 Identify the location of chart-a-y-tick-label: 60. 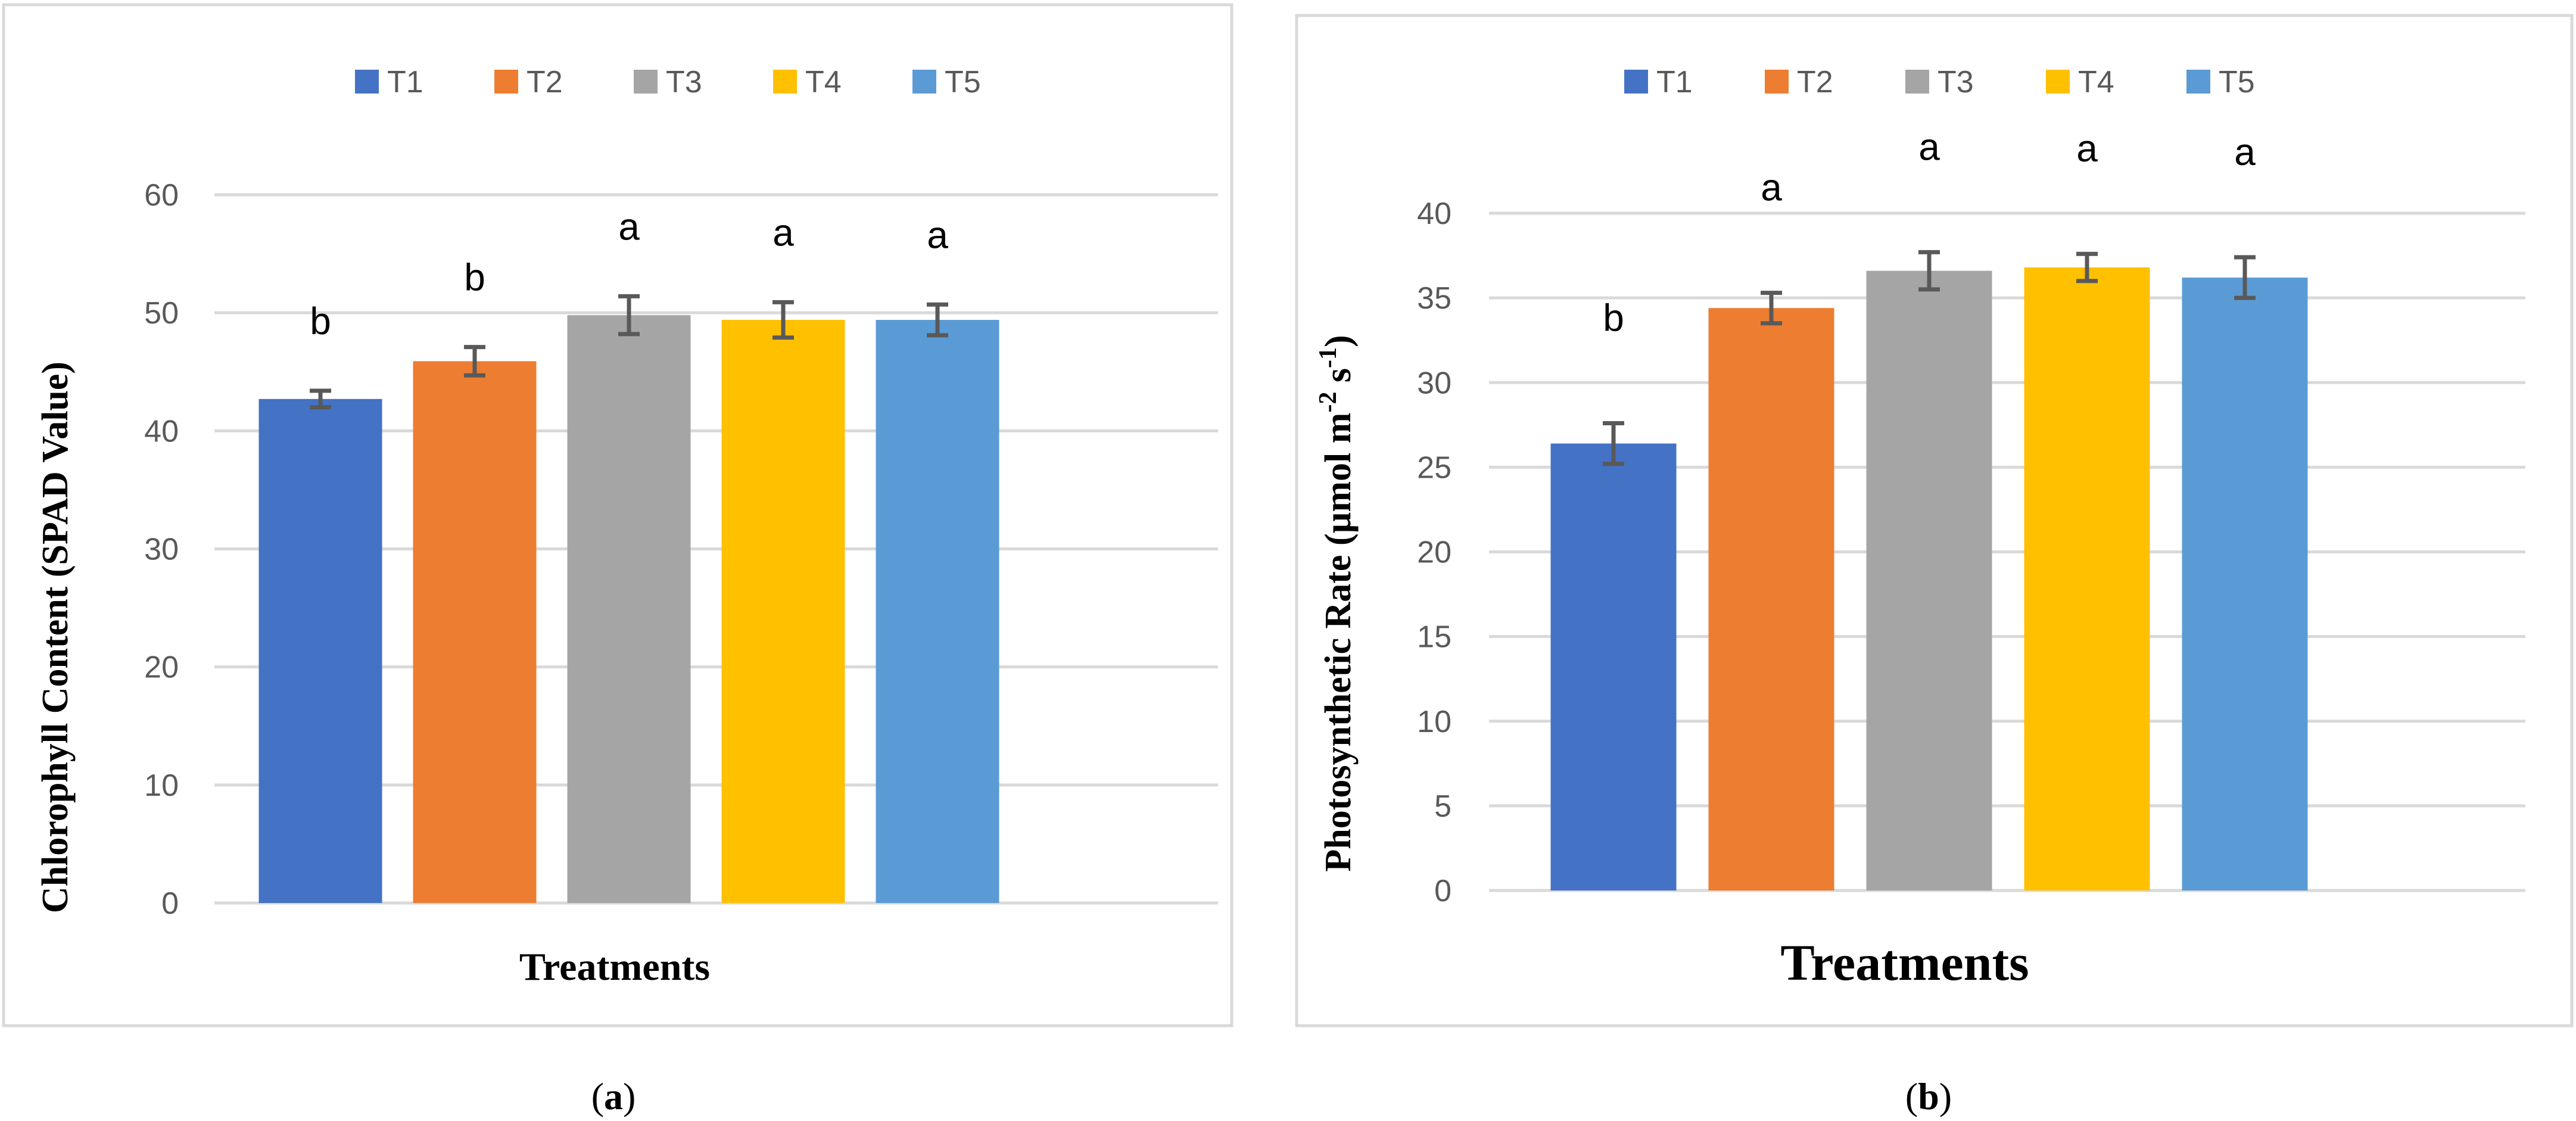
(161, 195).